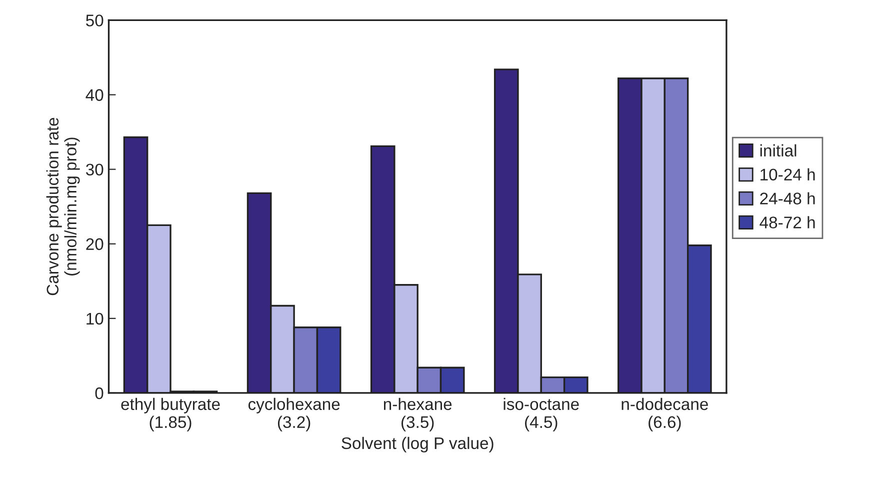  What do you see at coordinates (95, 170) in the screenshot?
I see `y-tick-label: 30` at bounding box center [95, 170].